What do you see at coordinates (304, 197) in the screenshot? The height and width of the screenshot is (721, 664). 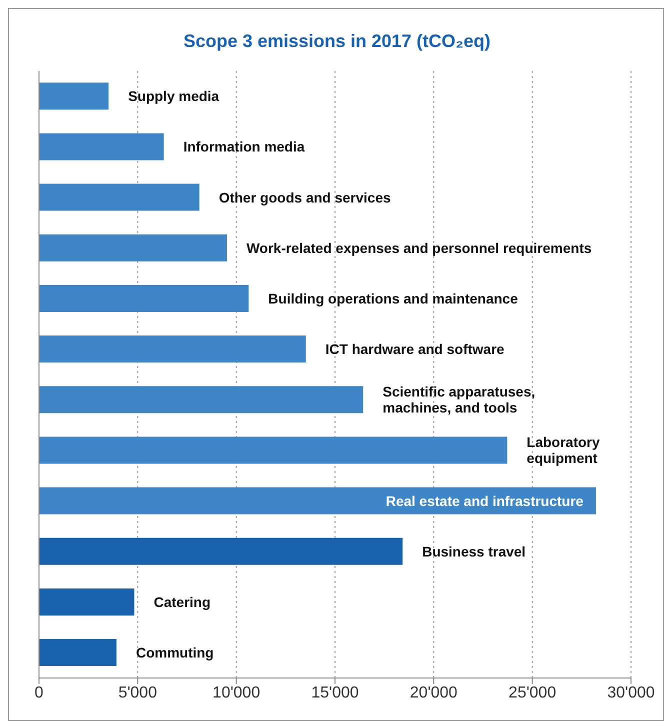 I see `y-tick-label: Other goods and services` at bounding box center [304, 197].